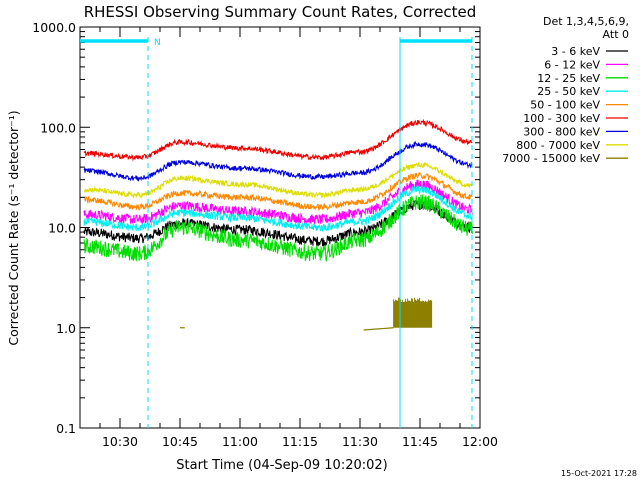 The width and height of the screenshot is (640, 480). What do you see at coordinates (551, 158) in the screenshot?
I see `legend-label: 7000 - 15000 keV` at bounding box center [551, 158].